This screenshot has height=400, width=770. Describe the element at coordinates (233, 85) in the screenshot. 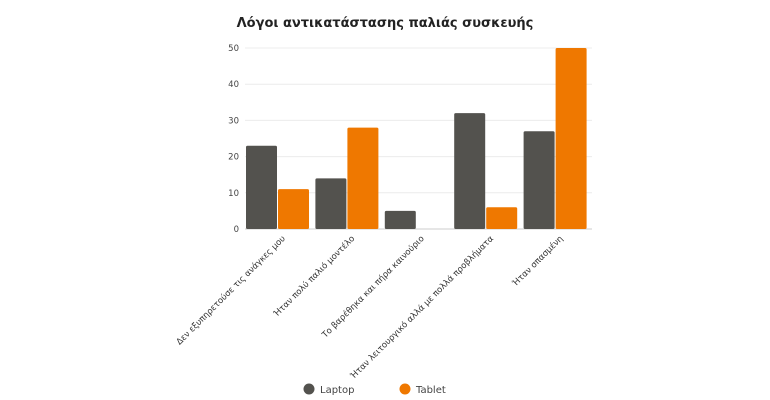

I see `y-tick-label: 40` at that location.